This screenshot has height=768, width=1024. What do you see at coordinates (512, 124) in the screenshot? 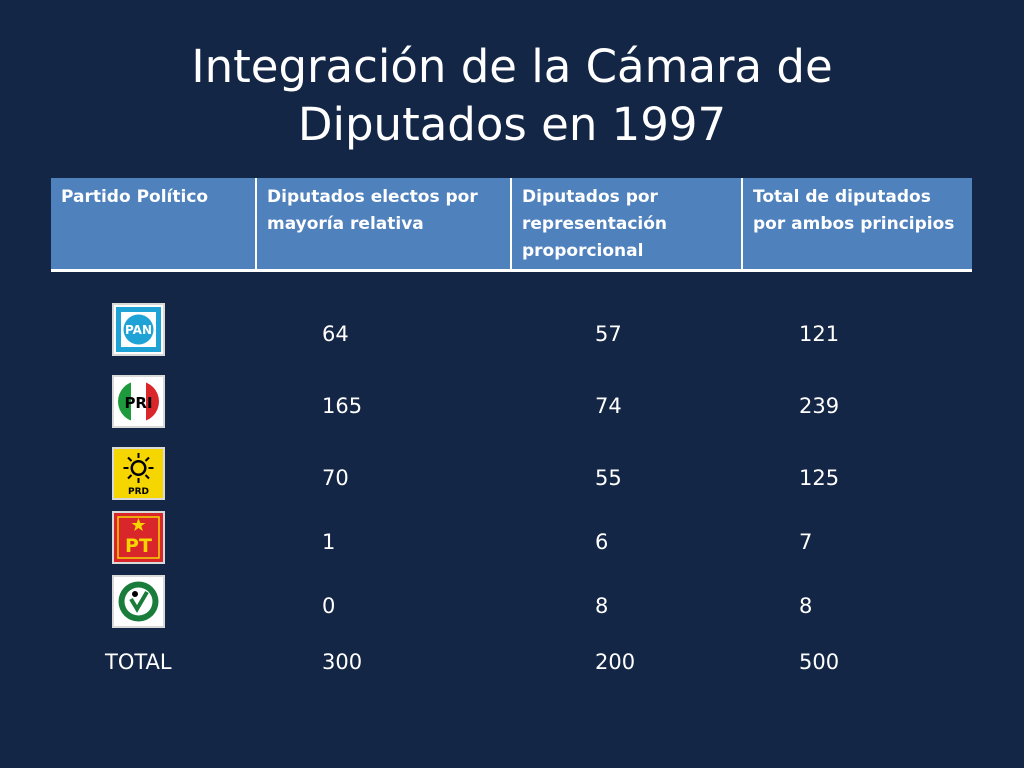
I see `slide-title-line-2: Diputados en 1997` at bounding box center [512, 124].